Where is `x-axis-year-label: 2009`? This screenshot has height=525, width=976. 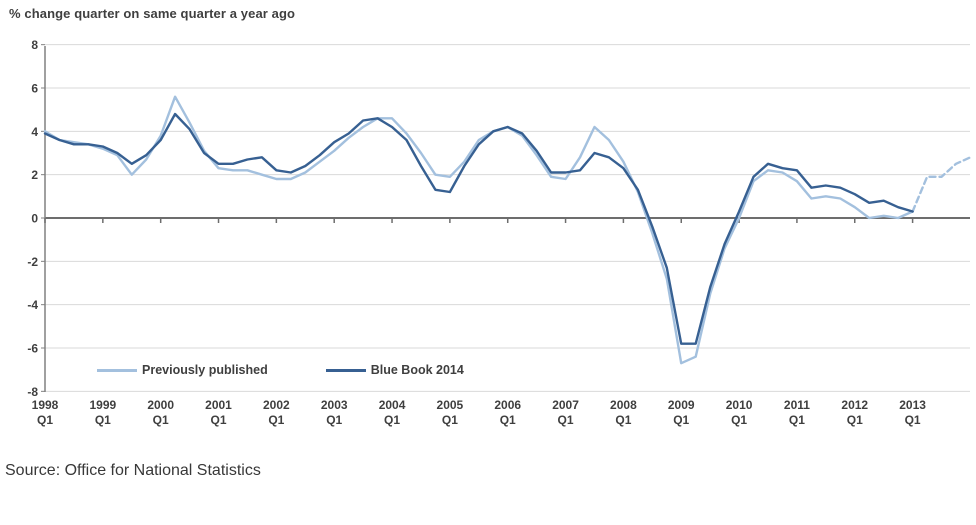
x-axis-year-label: 2009 is located at coordinates (681, 405).